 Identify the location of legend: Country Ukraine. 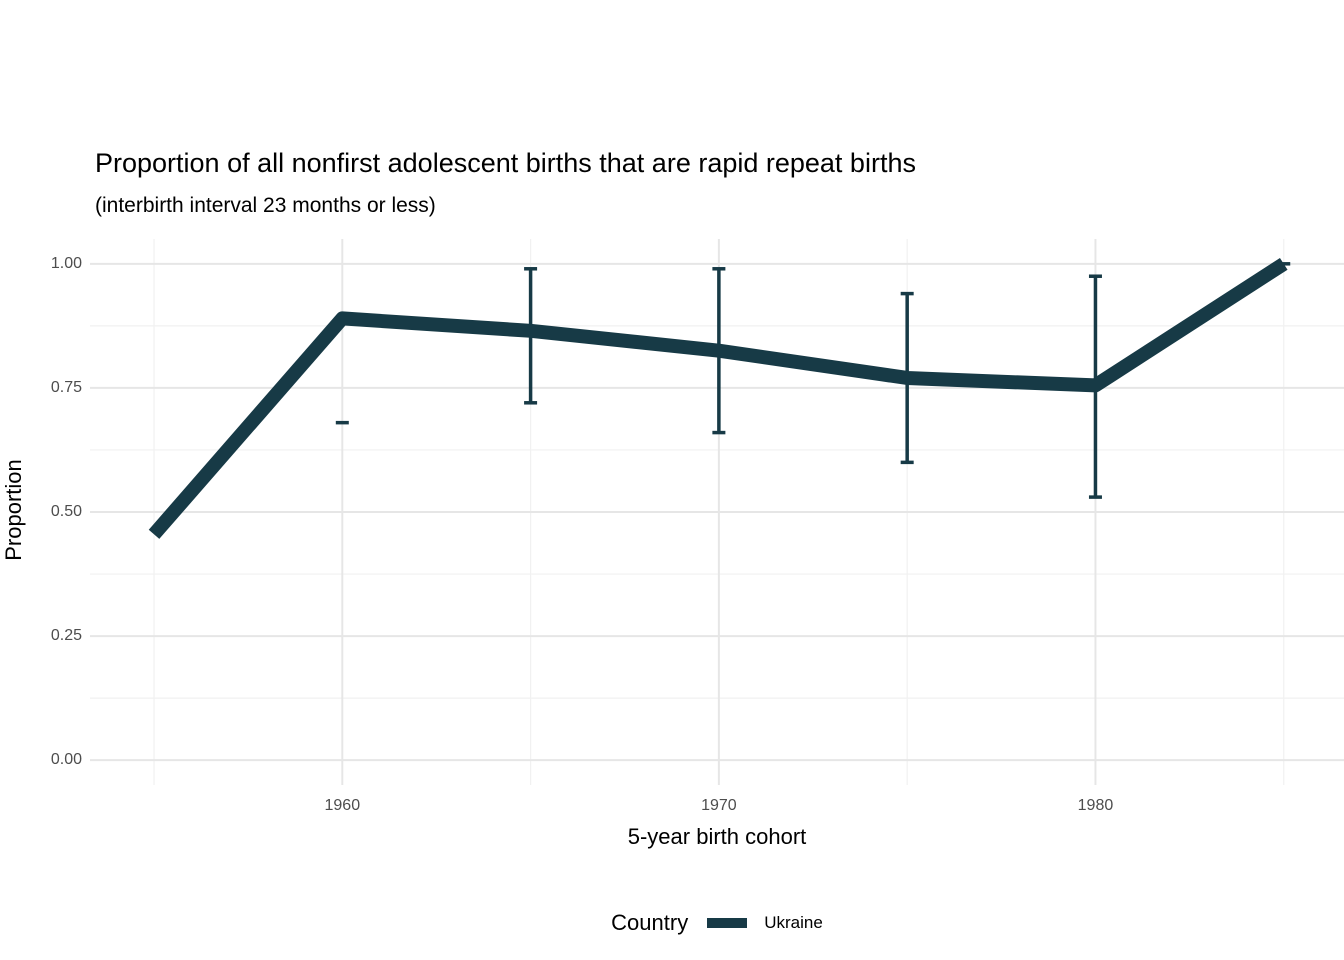
(717, 923).